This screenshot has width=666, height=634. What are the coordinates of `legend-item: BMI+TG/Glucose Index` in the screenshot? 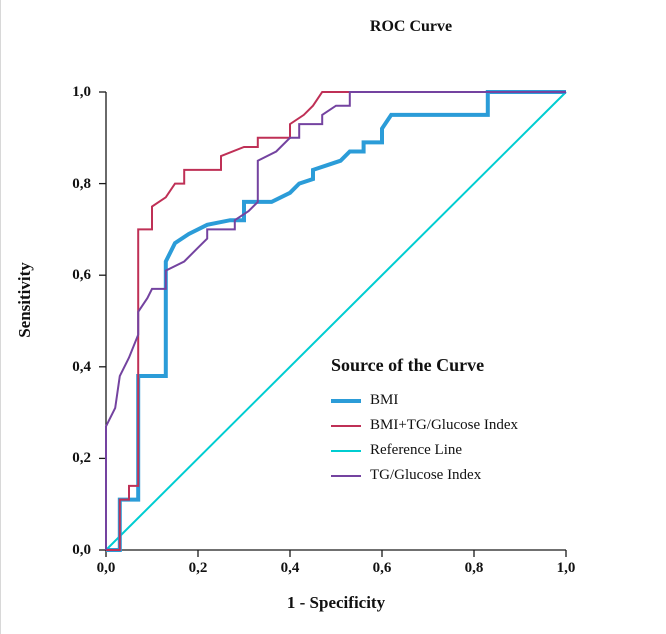 It's located at (424, 425).